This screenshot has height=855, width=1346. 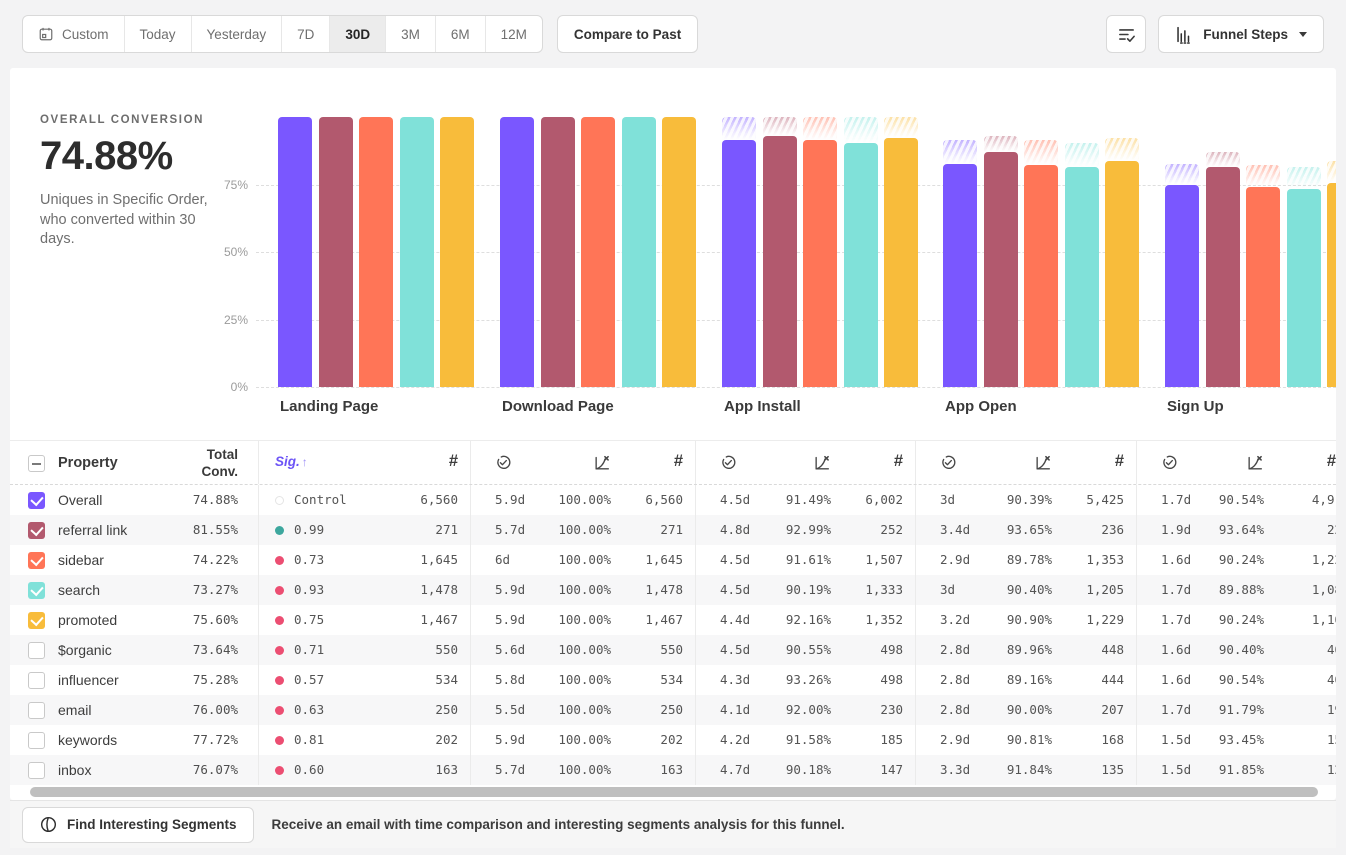 I want to click on date-range-30d: 30D, so click(x=357, y=34).